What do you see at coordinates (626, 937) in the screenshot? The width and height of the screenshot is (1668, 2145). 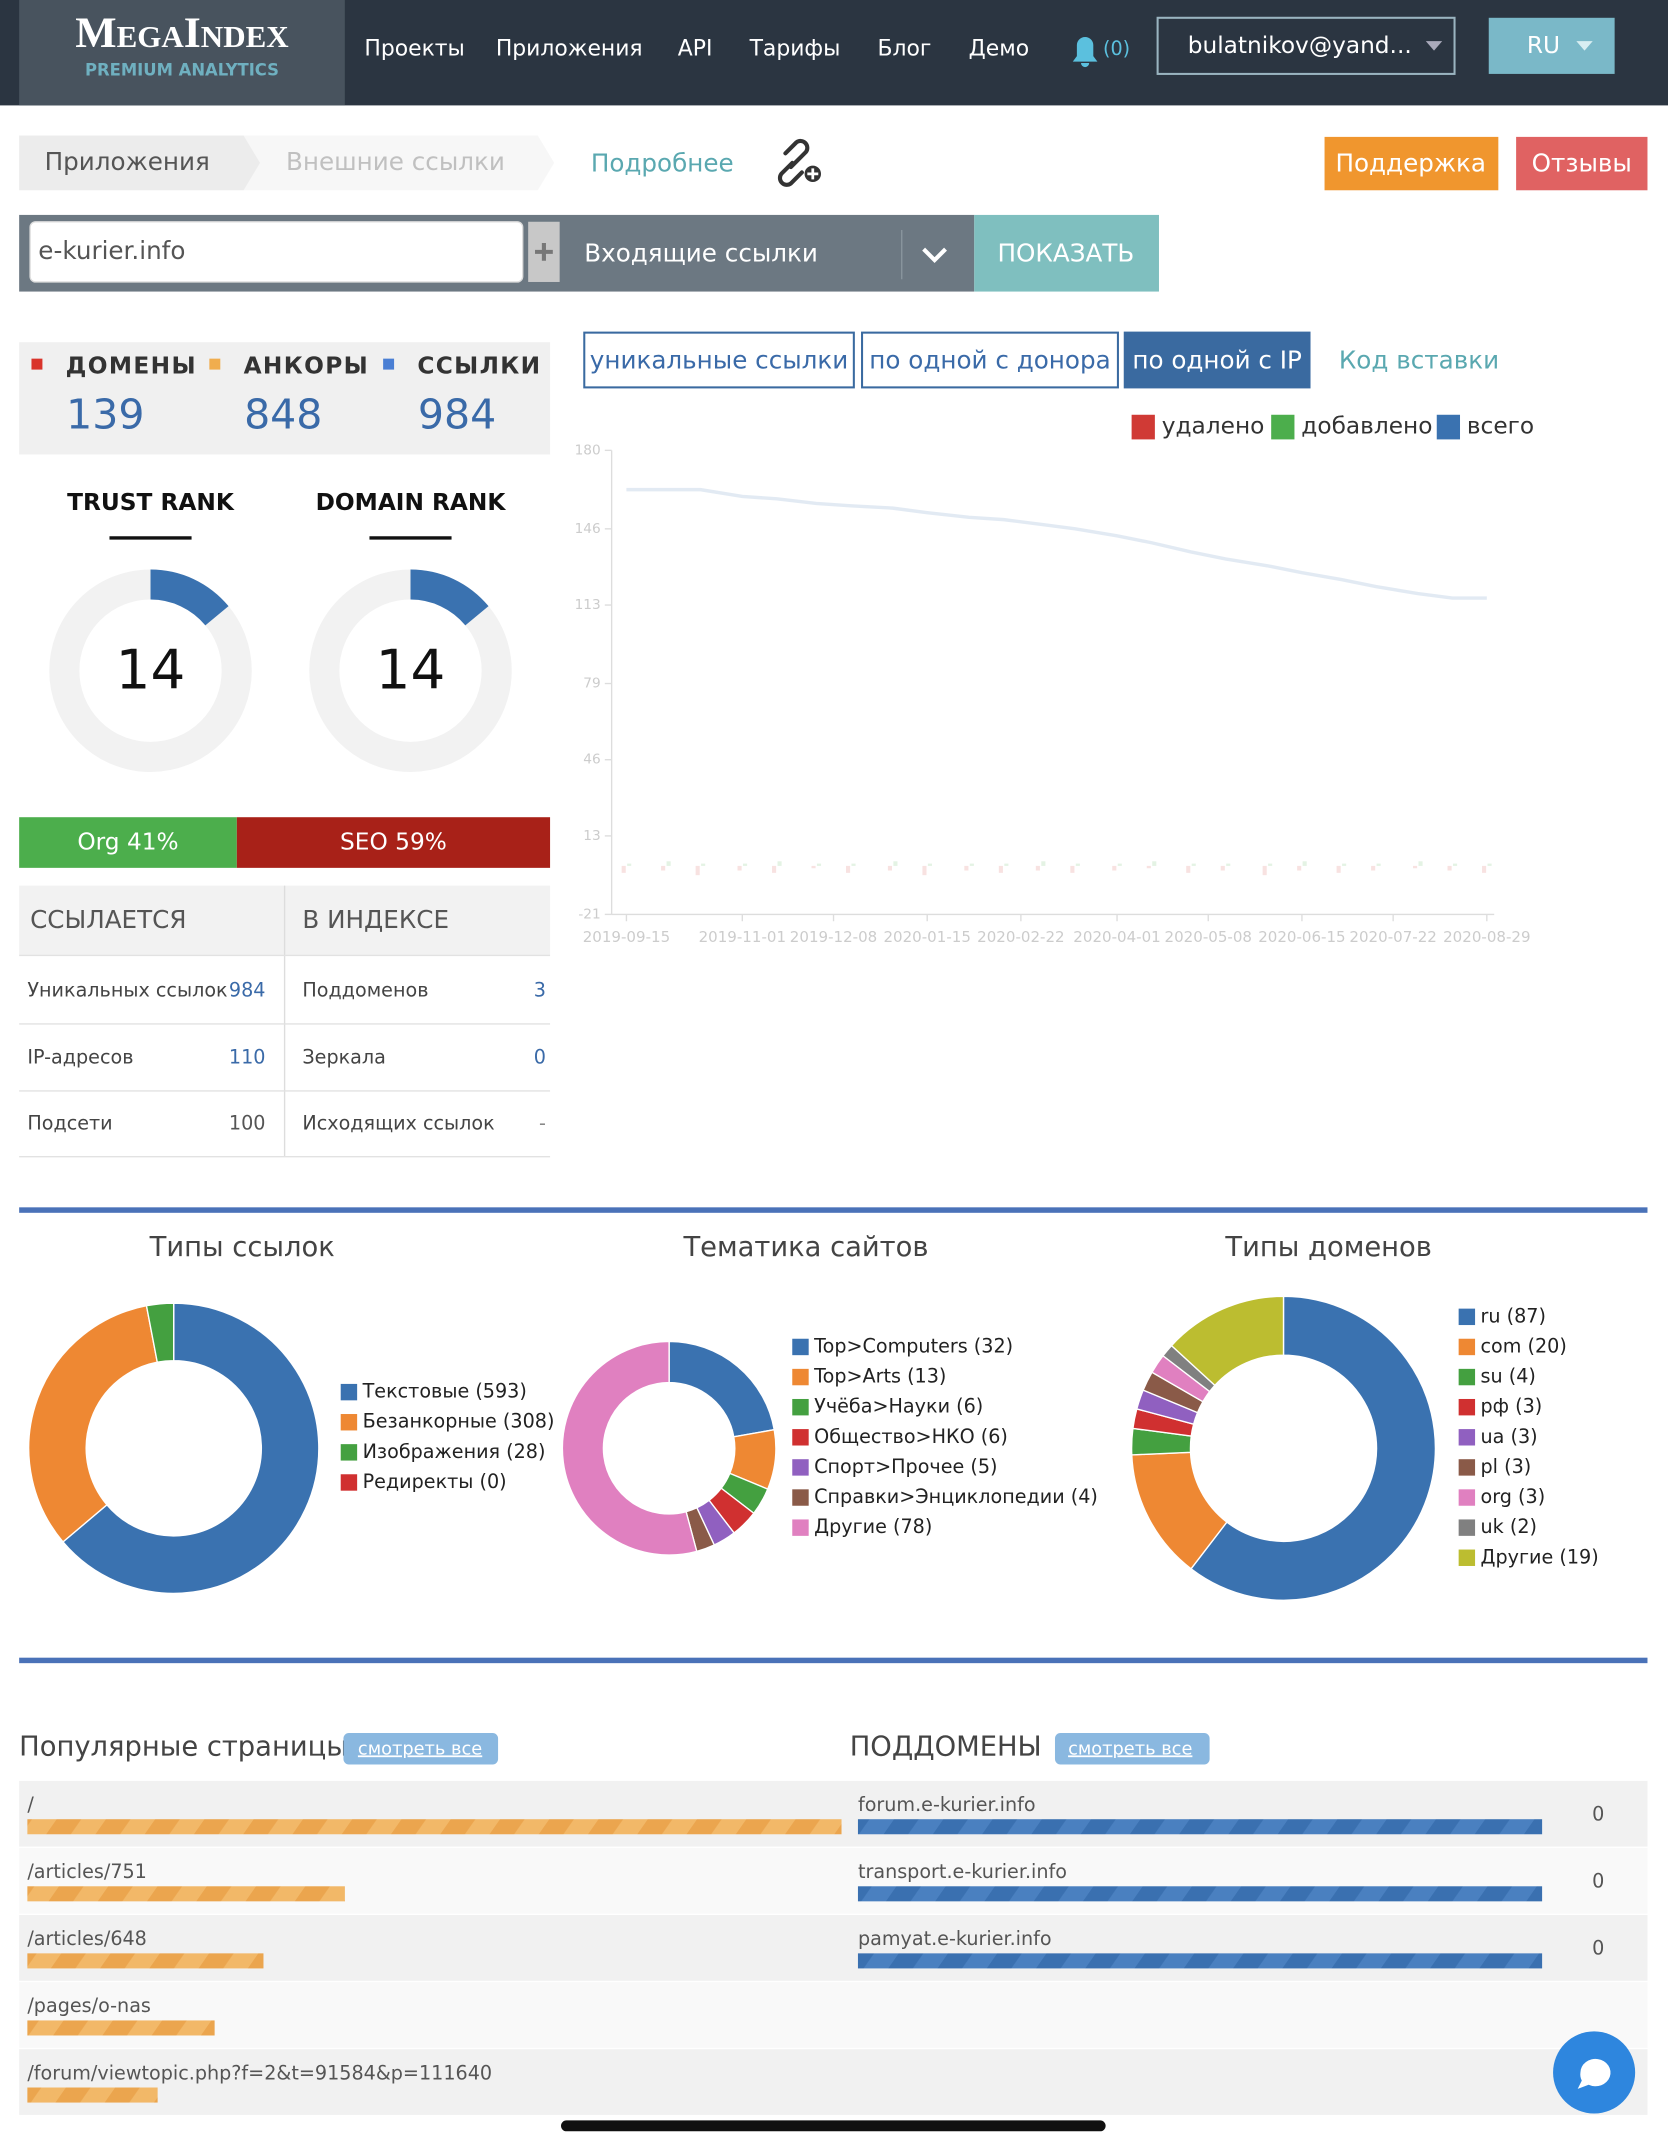 I see `x-tick-label: 2019-09-15` at bounding box center [626, 937].